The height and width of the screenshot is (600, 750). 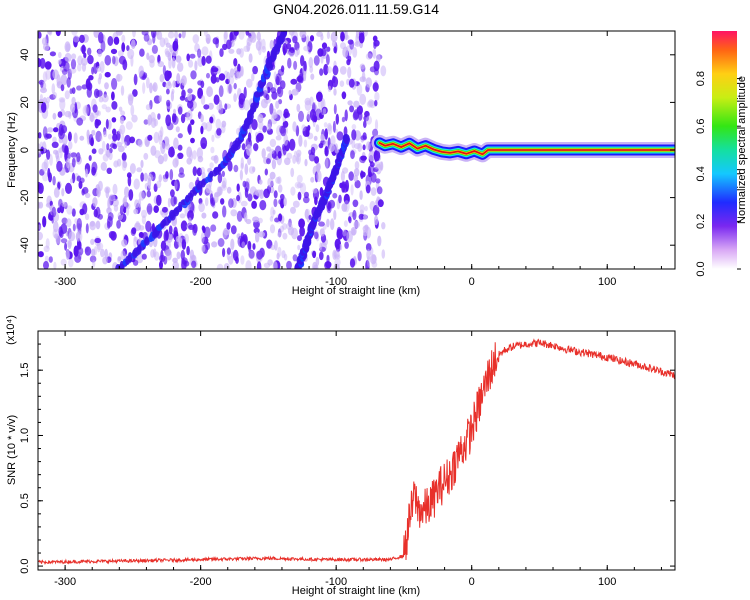 I want to click on colorbar-tick-label: 0.2, so click(x=701, y=221).